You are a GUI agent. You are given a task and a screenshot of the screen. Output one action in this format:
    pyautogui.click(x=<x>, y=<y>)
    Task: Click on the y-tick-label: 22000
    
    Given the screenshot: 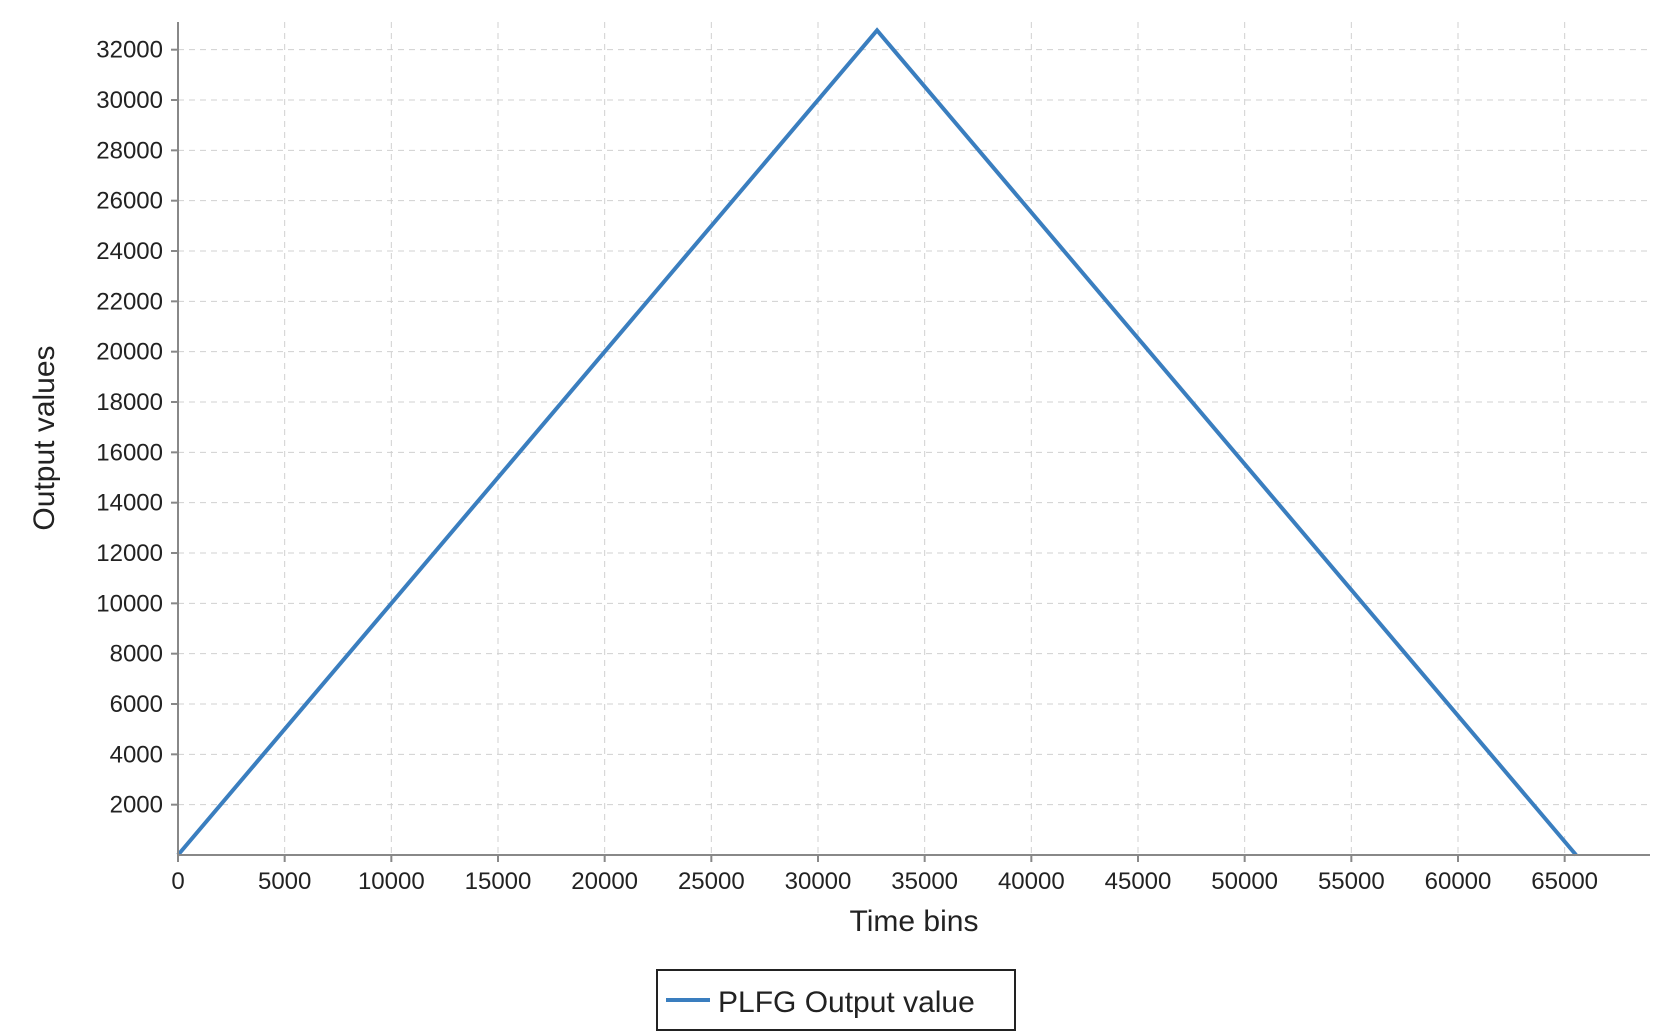 What is the action you would take?
    pyautogui.click(x=129, y=301)
    